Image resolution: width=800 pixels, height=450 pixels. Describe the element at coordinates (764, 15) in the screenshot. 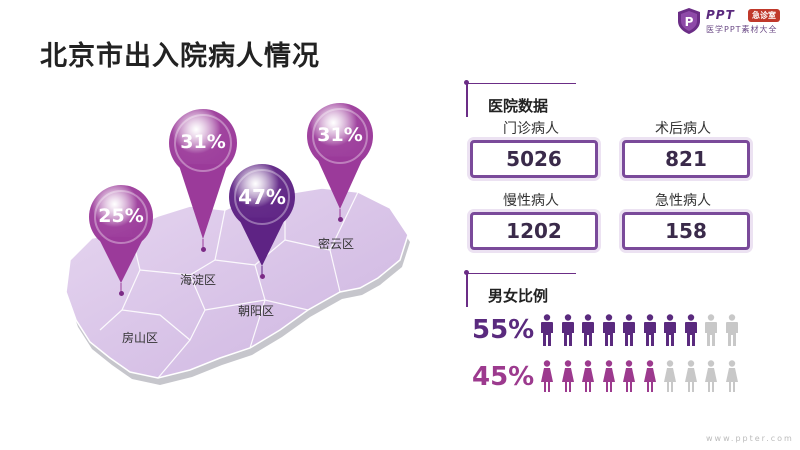

I see `logo-badge: 急诊室` at that location.